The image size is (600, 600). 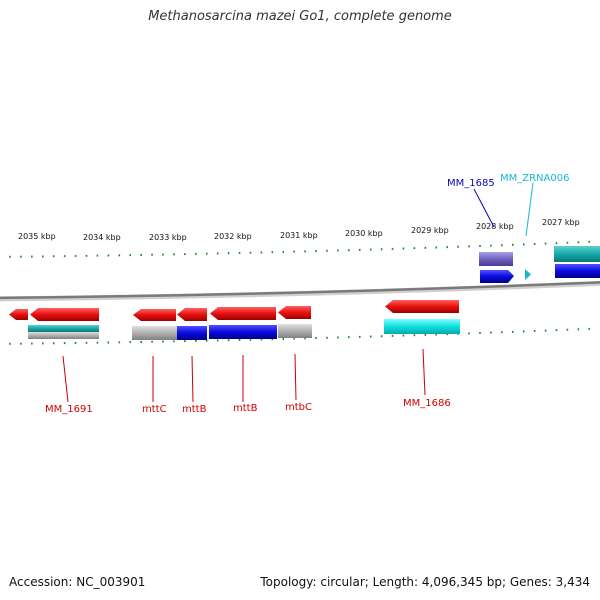 What do you see at coordinates (471, 183) in the screenshot?
I see `gene-label: MM_1685` at bounding box center [471, 183].